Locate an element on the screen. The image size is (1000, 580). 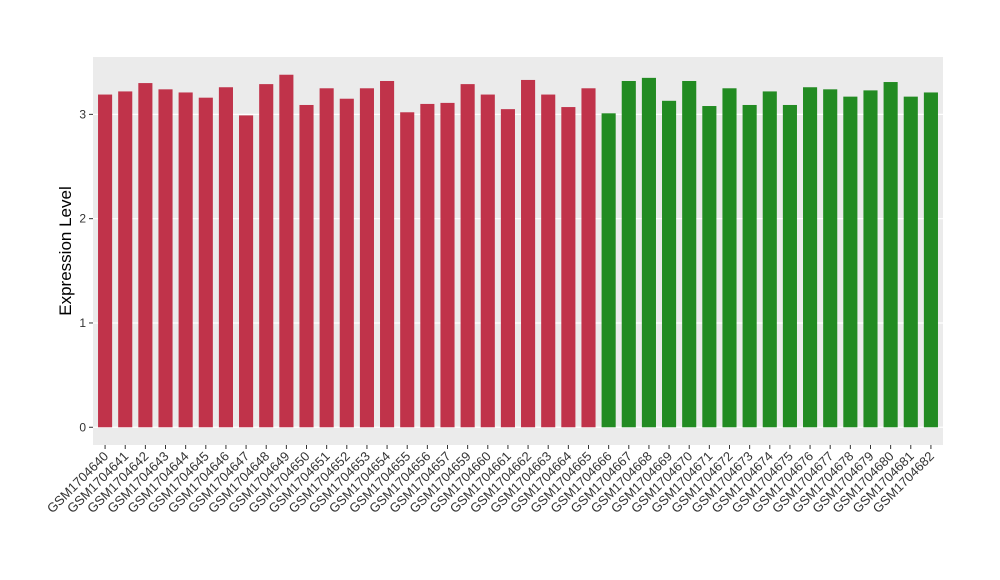
y-tick-label: 1 is located at coordinates (82, 323).